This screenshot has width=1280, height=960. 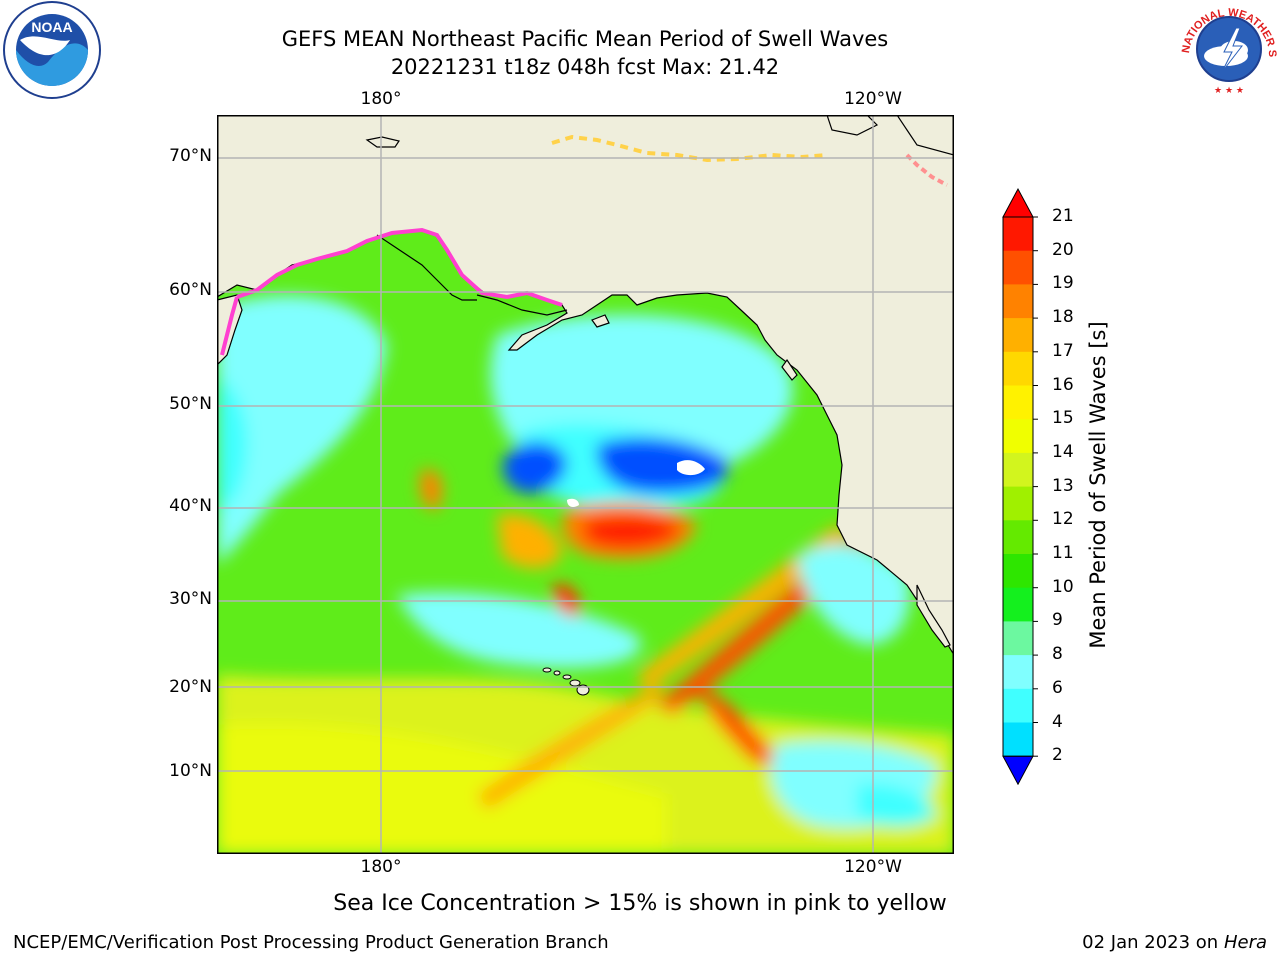 I want to click on bottom-x-tick-180: 180°, so click(x=381, y=867).